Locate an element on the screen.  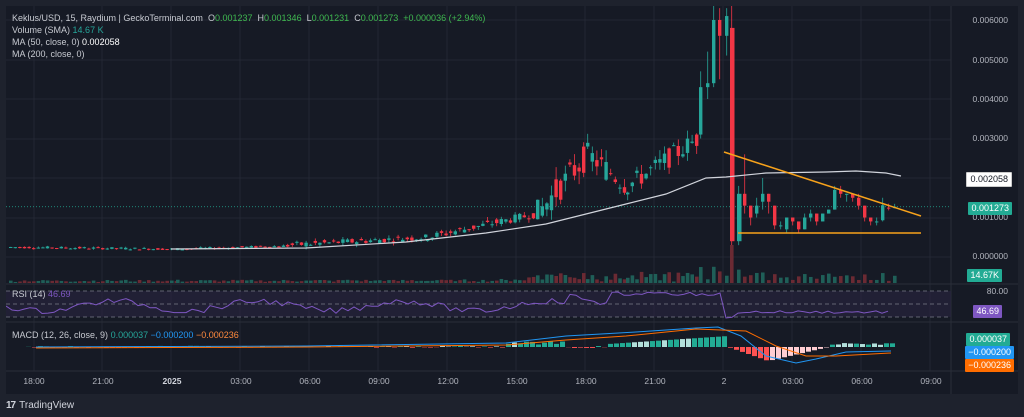
ma50-value: 0.002058 is located at coordinates (101, 42).